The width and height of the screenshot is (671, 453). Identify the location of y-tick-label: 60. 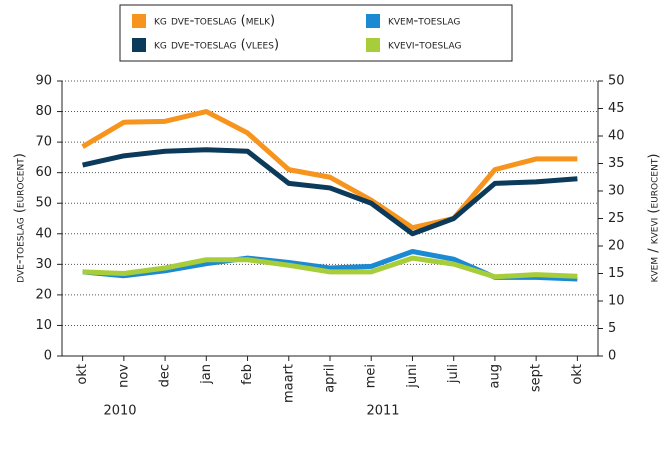
(43, 172).